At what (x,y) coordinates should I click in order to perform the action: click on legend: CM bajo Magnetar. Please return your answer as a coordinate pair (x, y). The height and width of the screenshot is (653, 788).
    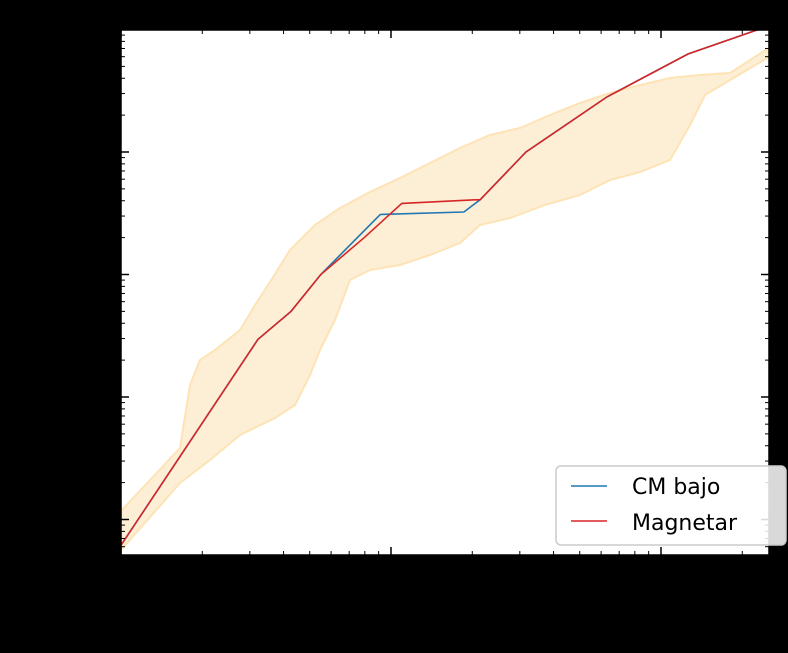
    Looking at the image, I should click on (671, 505).